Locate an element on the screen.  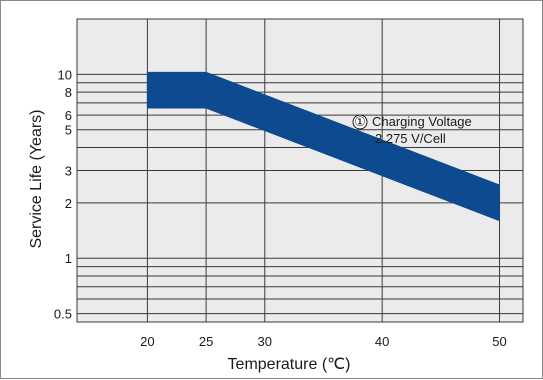
y-tick-label: 10 is located at coordinates (65, 74).